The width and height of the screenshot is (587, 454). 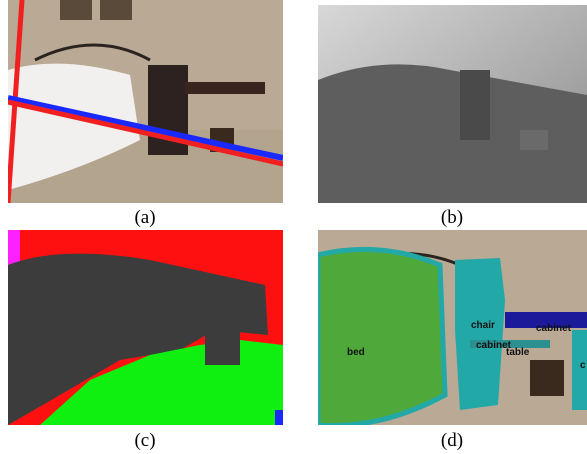 What do you see at coordinates (356, 352) in the screenshot?
I see `segment-label: bed` at bounding box center [356, 352].